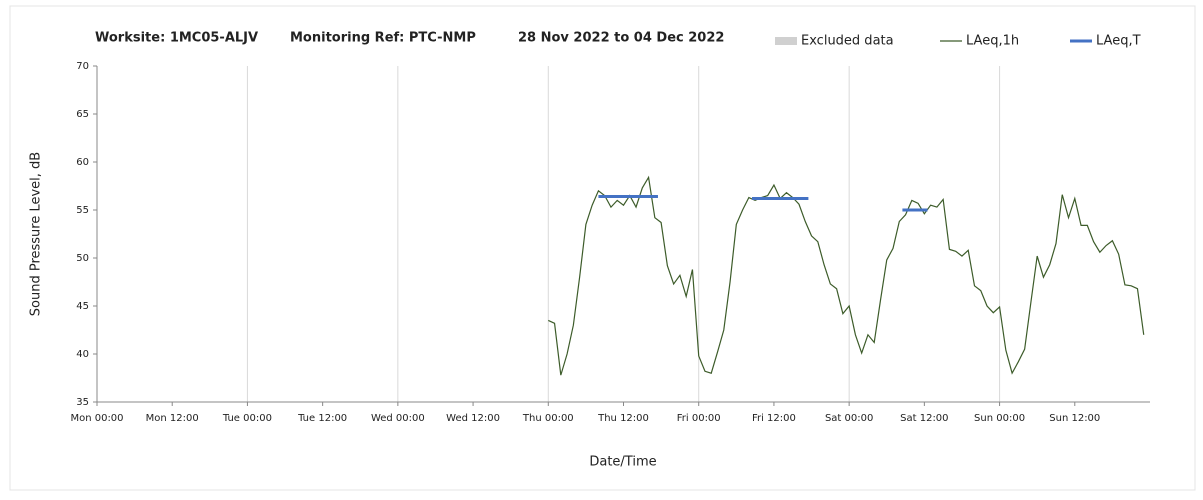 This screenshot has width=1203, height=500. I want to click on x-axis-label: Date/Time, so click(622, 462).